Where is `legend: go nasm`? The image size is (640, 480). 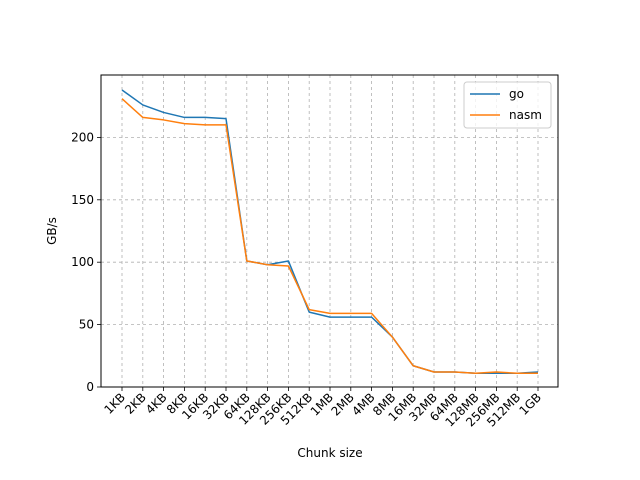 legend: go nasm is located at coordinates (507, 105).